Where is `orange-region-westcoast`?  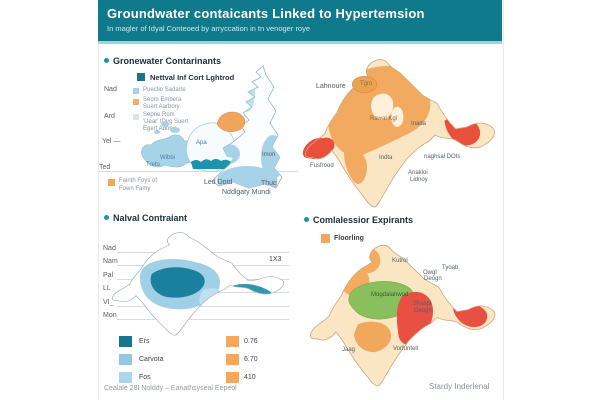 orange-region-westcoast is located at coordinates (355, 167).